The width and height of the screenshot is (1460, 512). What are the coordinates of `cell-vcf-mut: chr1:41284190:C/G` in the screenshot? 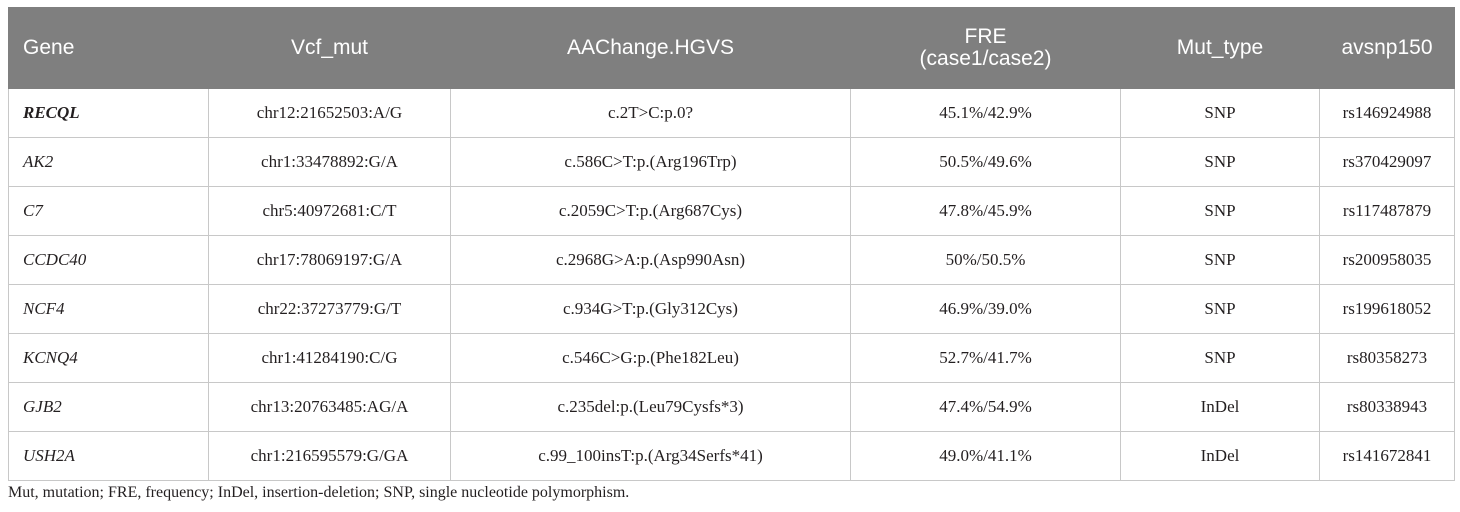 It's located at (329, 358).